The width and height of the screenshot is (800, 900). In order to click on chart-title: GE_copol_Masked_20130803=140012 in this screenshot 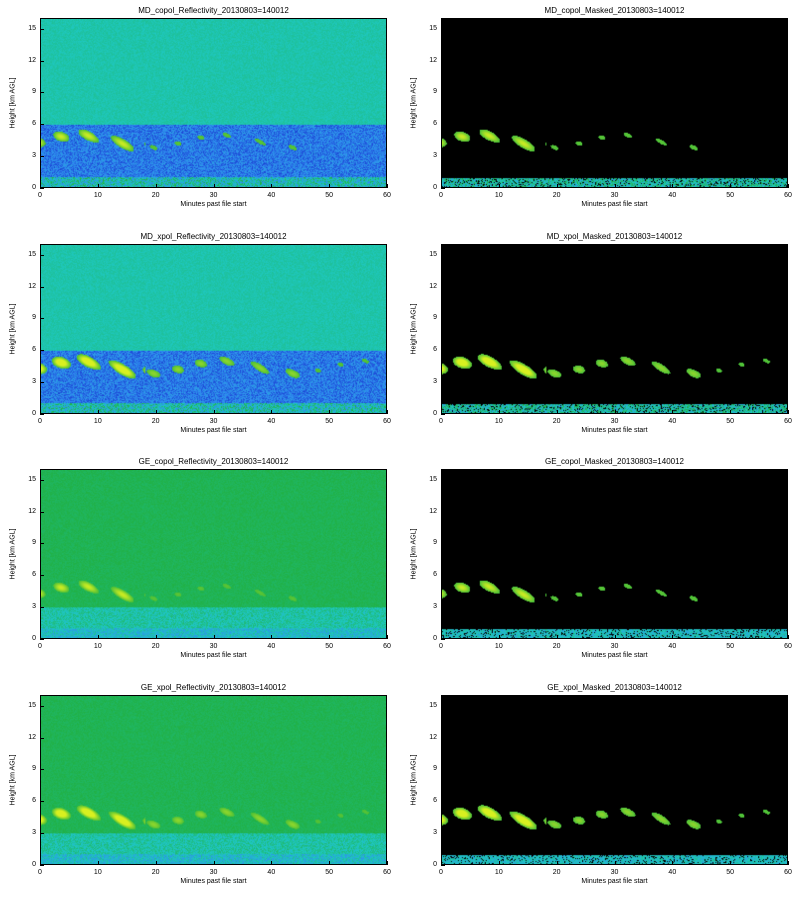, I will do `click(614, 461)`.